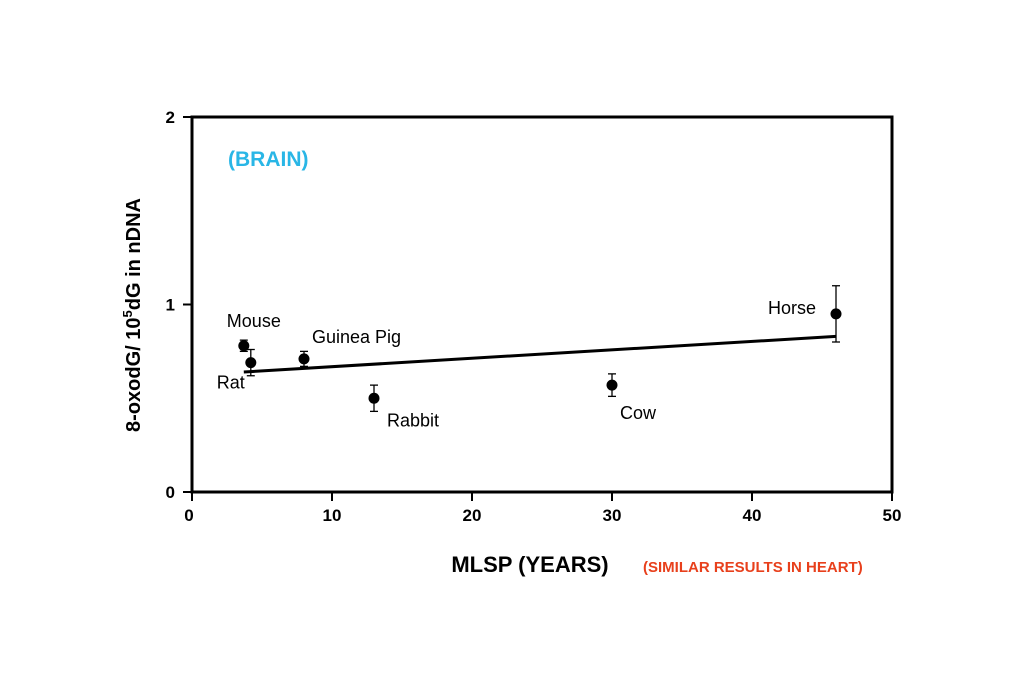 This screenshot has width=1023, height=682. Describe the element at coordinates (472, 515) in the screenshot. I see `x-tick-label: 20` at that location.